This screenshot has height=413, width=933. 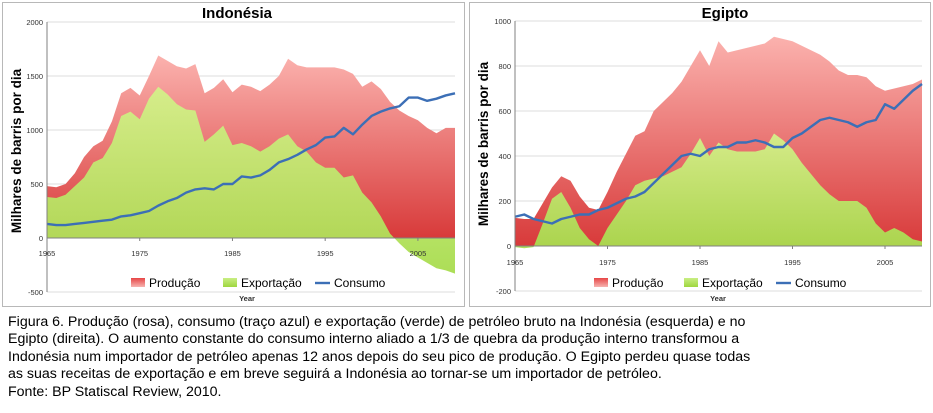 I want to click on chart-title: Egipto, so click(x=725, y=13).